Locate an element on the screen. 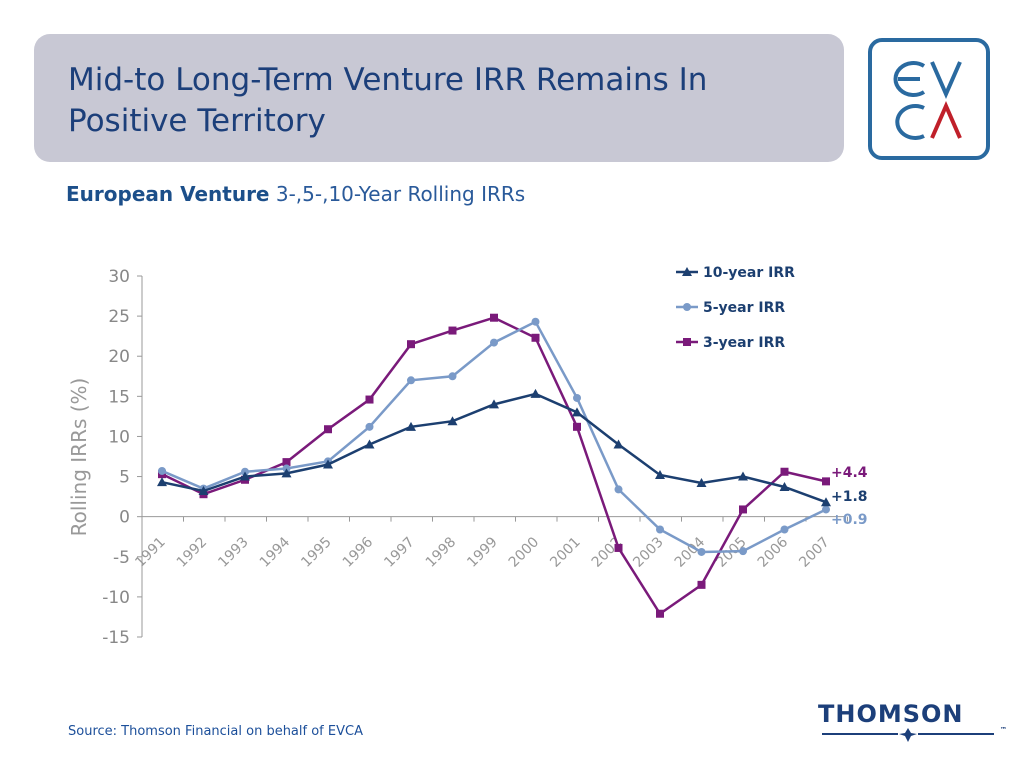  series-line is located at coordinates (494, 448).